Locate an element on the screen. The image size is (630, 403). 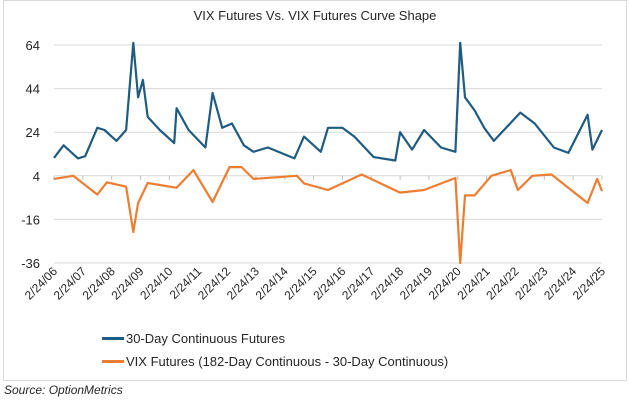
source-note: Source: OptionMetrics is located at coordinates (63, 390).